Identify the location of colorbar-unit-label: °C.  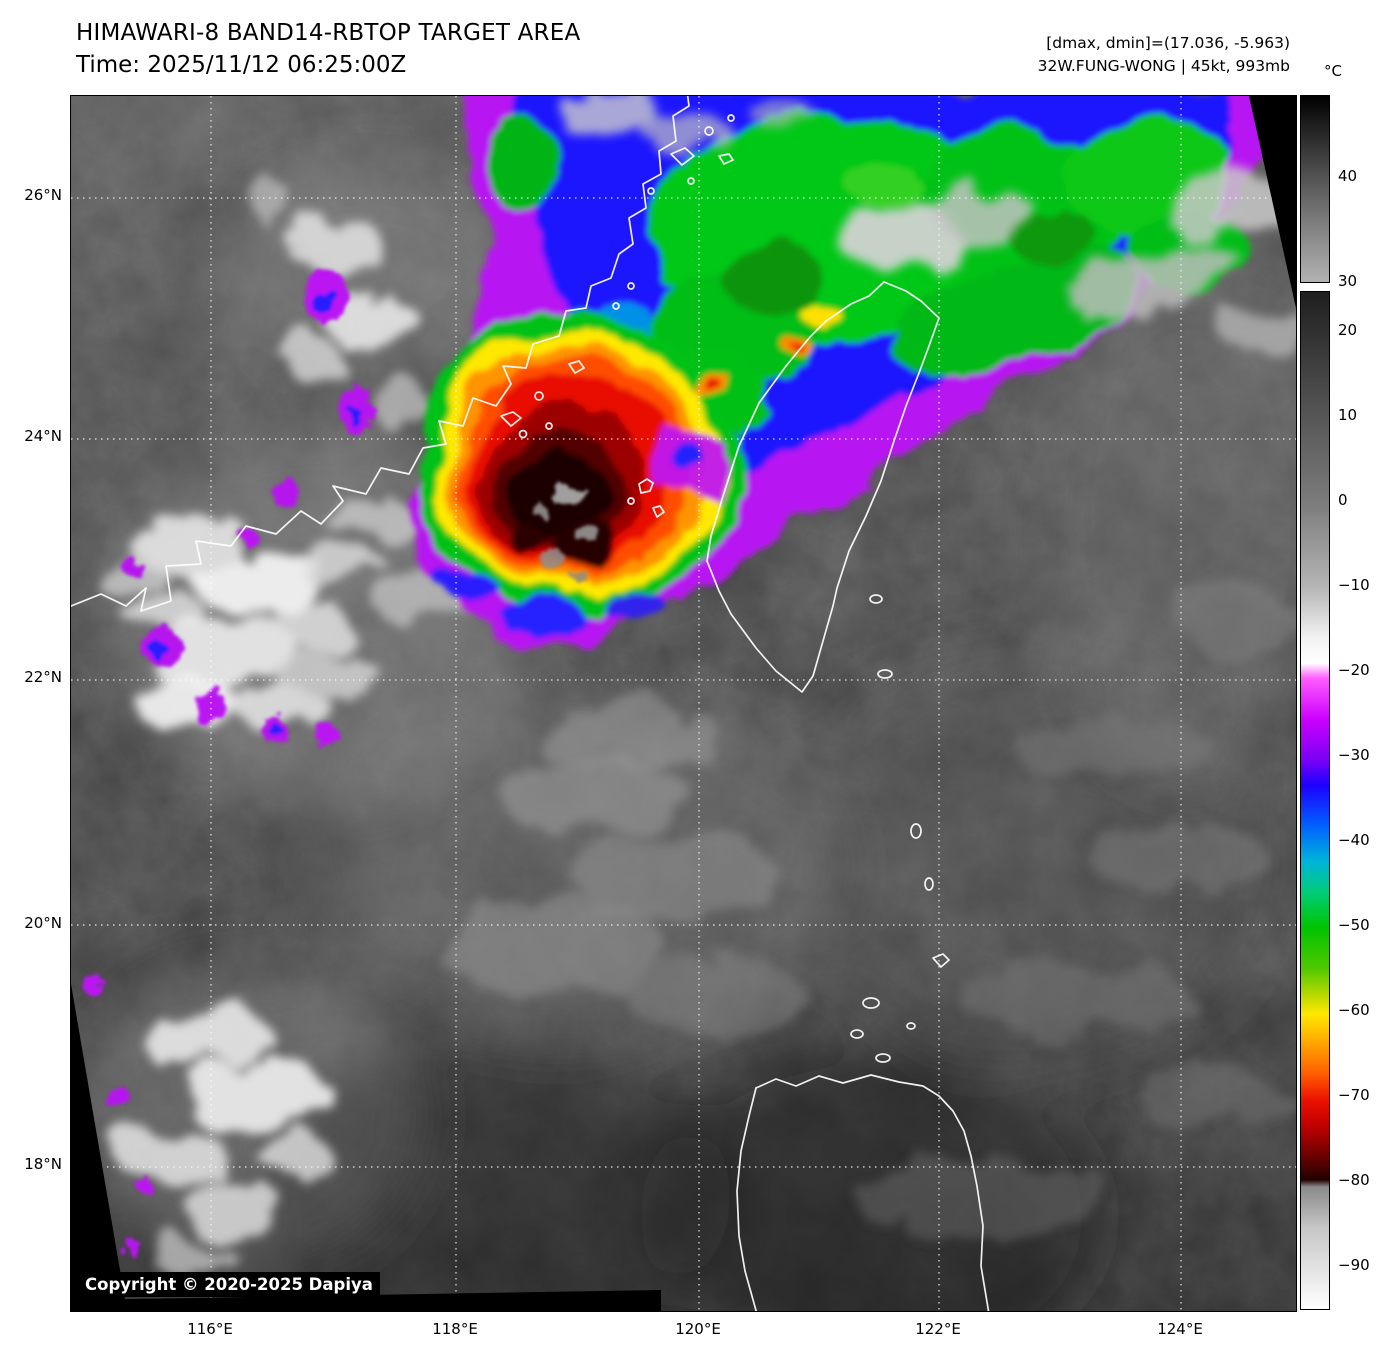
(1333, 71).